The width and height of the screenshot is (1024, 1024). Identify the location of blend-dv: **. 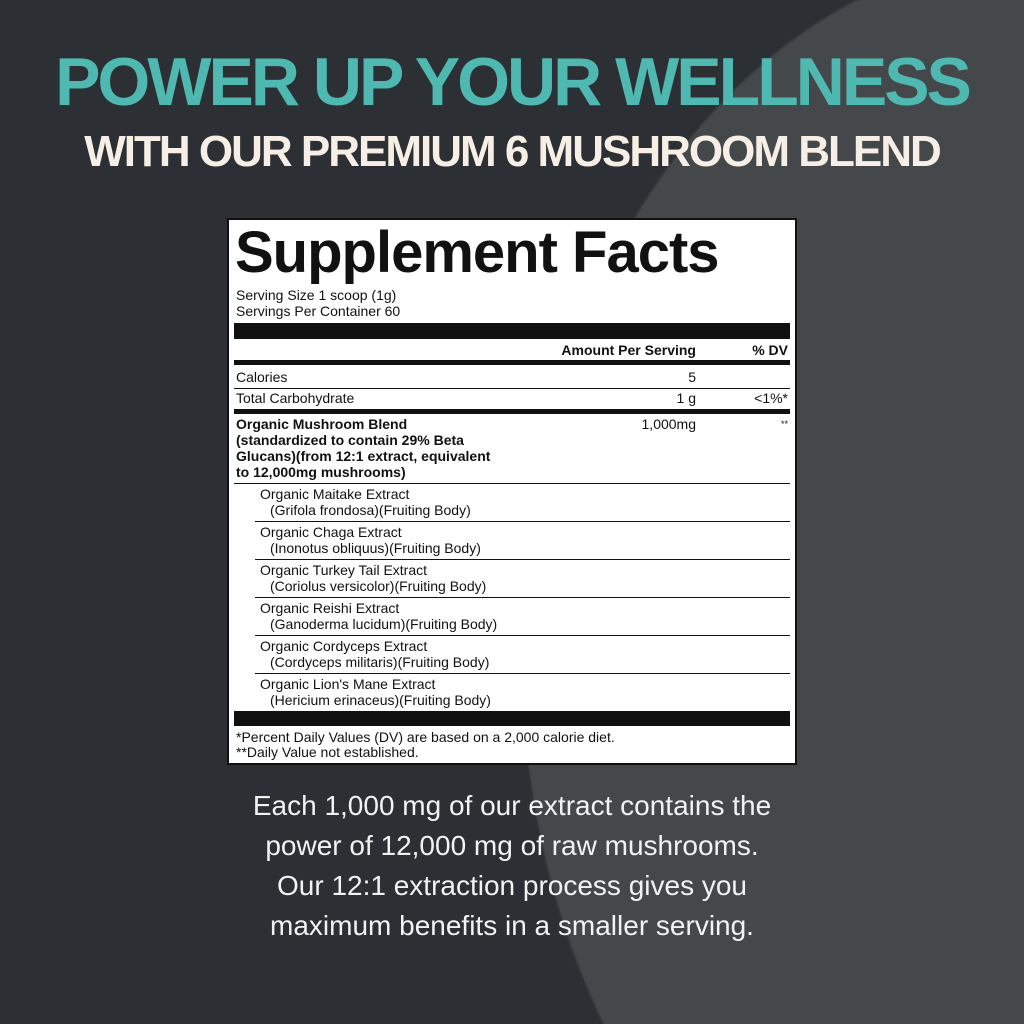
(784, 424).